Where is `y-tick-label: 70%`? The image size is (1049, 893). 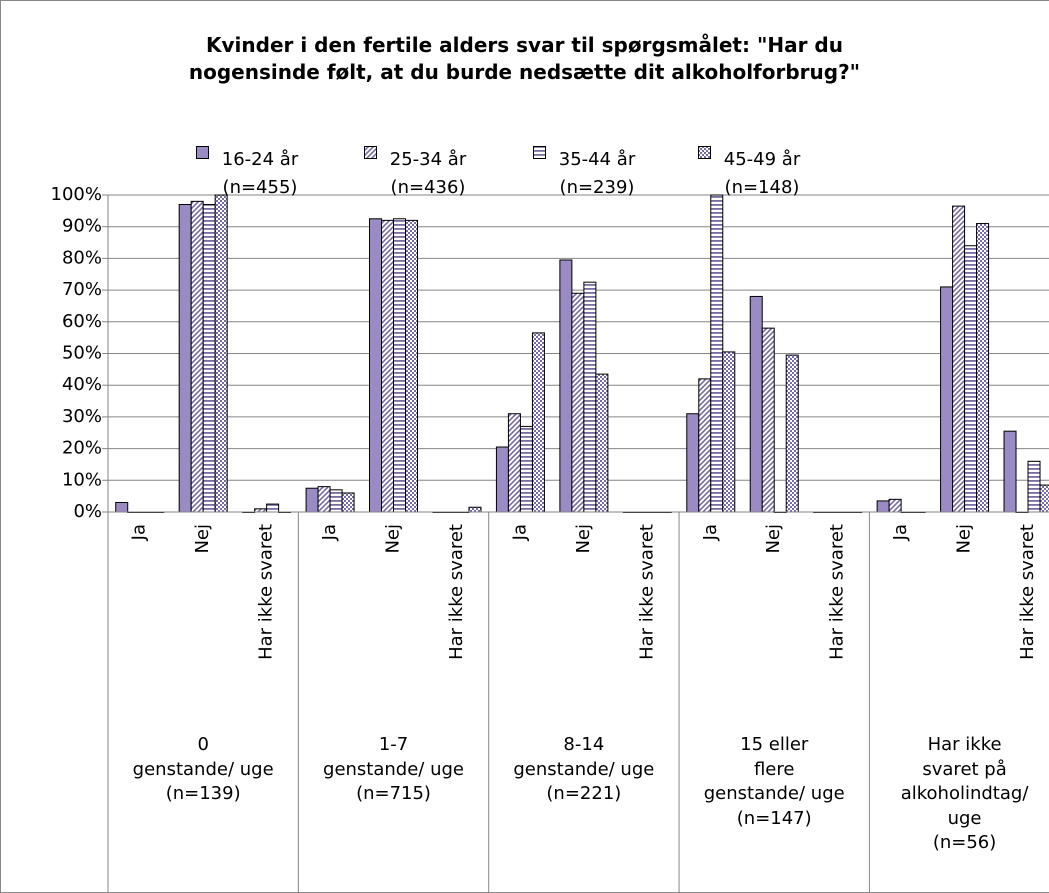
y-tick-label: 70% is located at coordinates (82, 289).